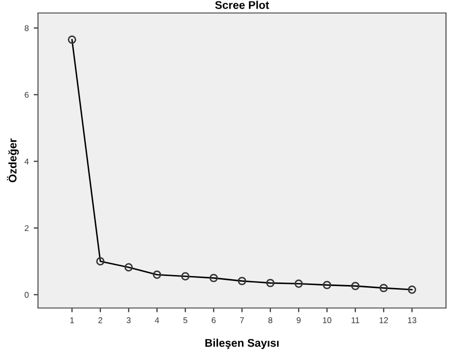 This screenshot has width=451, height=350. I want to click on y-axis-title: Özdeğer, so click(12, 160).